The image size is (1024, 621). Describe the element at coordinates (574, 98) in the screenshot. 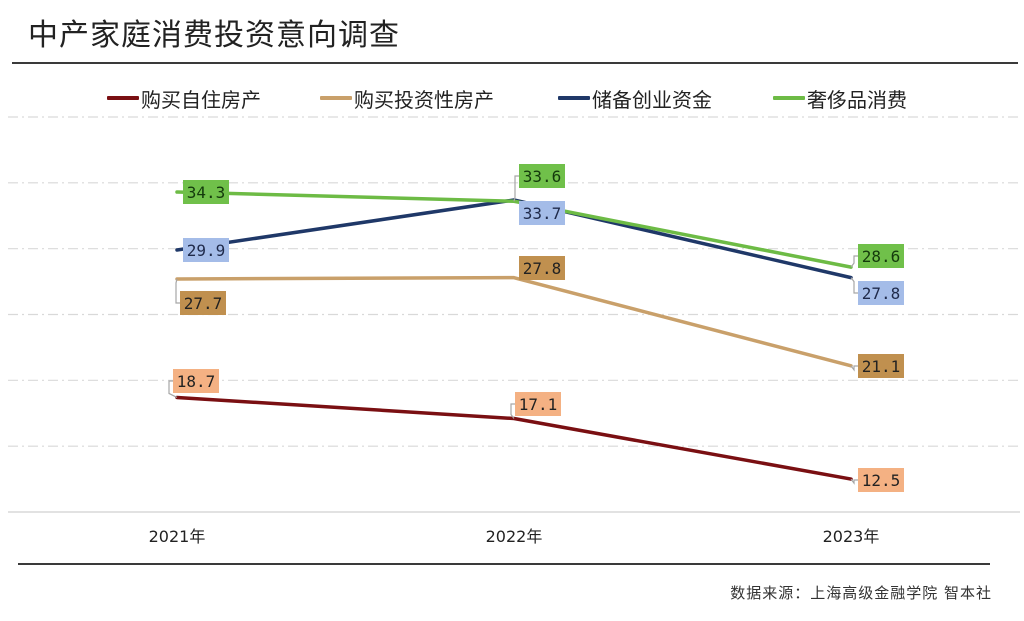

I see `legend-swatch-startup-funds` at that location.